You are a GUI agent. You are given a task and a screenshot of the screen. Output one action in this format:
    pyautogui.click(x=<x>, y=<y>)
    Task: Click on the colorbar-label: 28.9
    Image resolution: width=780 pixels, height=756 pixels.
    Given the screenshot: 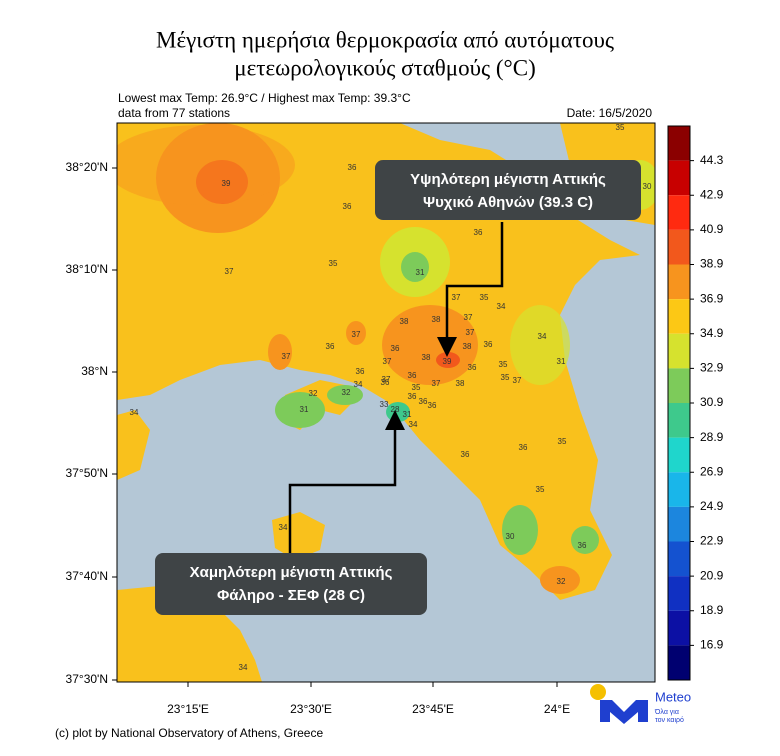 What is the action you would take?
    pyautogui.click(x=712, y=437)
    